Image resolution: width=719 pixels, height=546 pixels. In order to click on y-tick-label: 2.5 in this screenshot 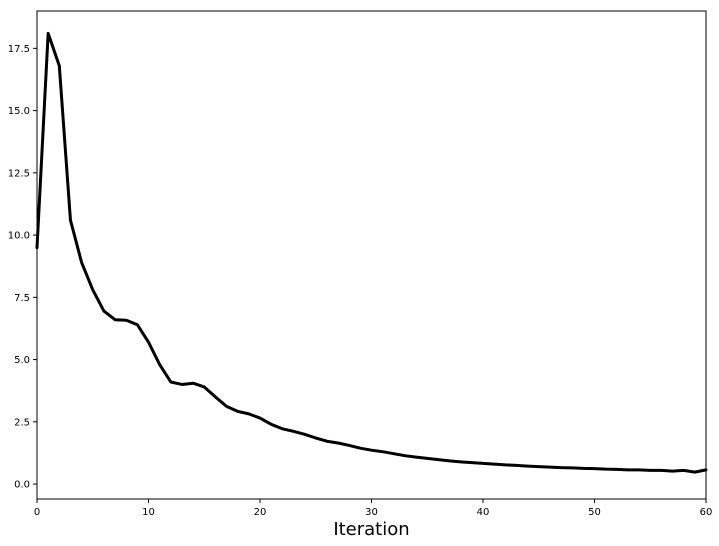, I will do `click(22, 422)`.